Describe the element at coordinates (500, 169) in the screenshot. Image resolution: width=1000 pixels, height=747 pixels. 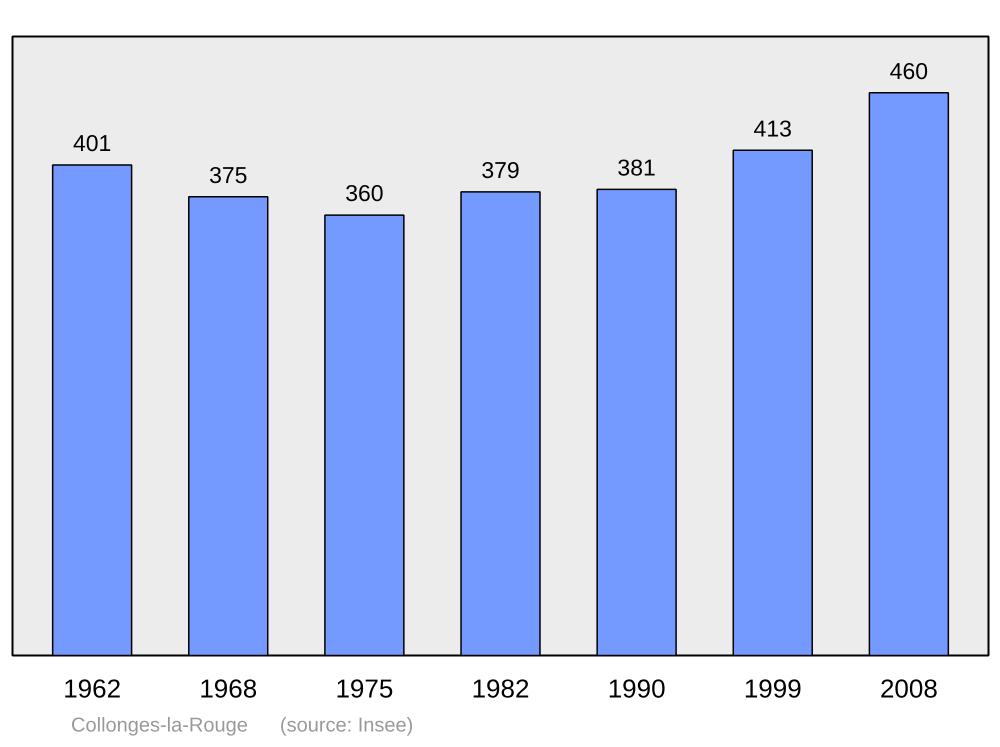
I see `data-label: 379` at that location.